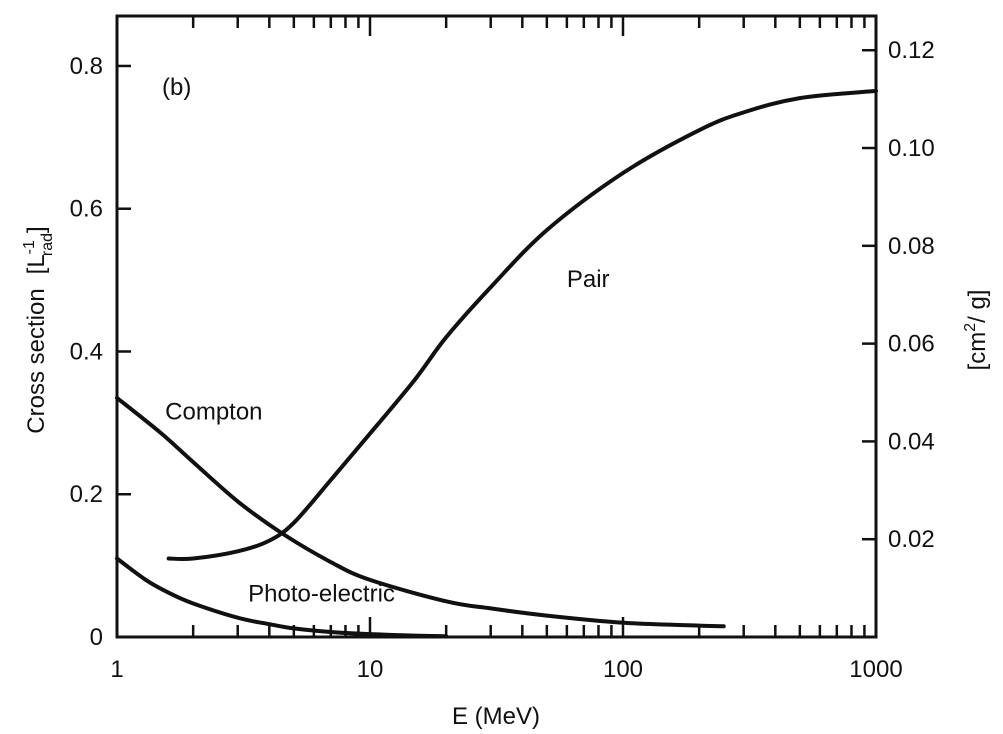  What do you see at coordinates (588, 279) in the screenshot?
I see `annotation-pair: Pair` at bounding box center [588, 279].